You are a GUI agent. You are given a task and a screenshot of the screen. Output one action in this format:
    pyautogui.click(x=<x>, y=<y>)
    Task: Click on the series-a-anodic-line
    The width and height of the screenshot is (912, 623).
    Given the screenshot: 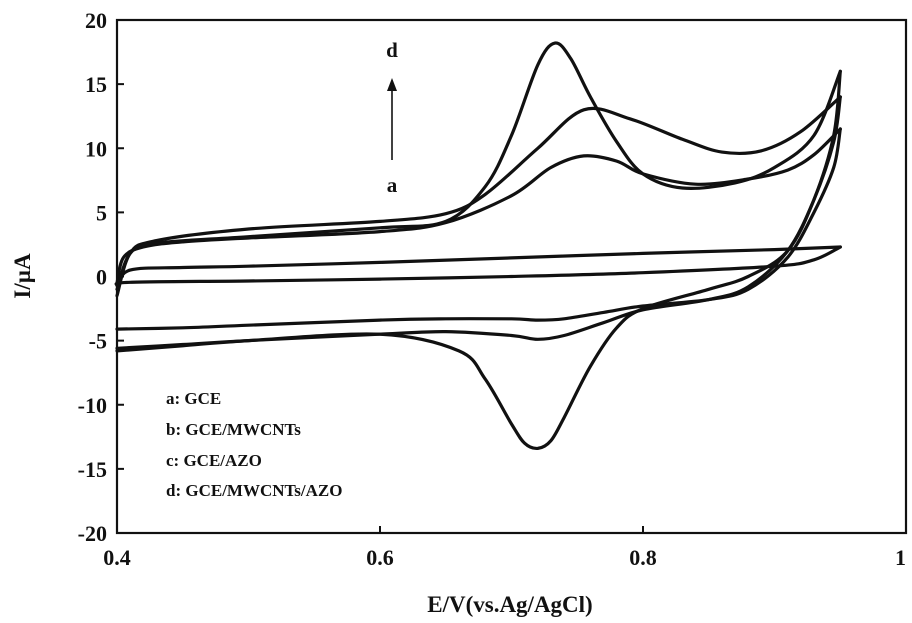 What is the action you would take?
    pyautogui.click(x=478, y=266)
    